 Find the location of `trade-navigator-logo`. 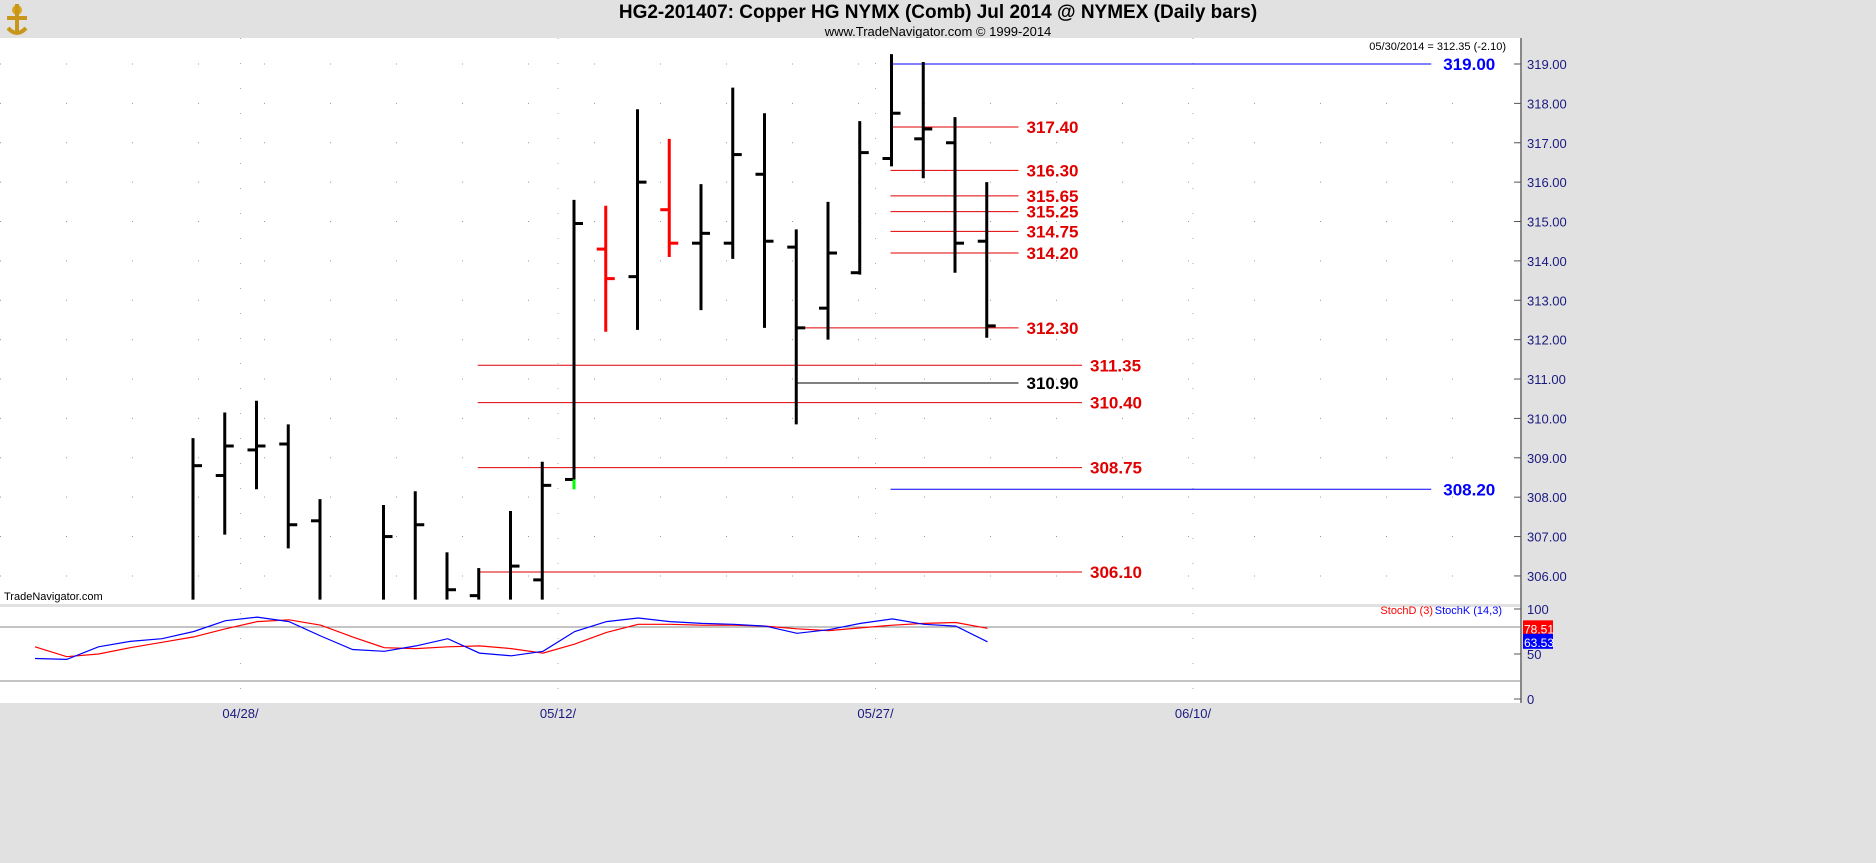

trade-navigator-logo is located at coordinates (17, 19).